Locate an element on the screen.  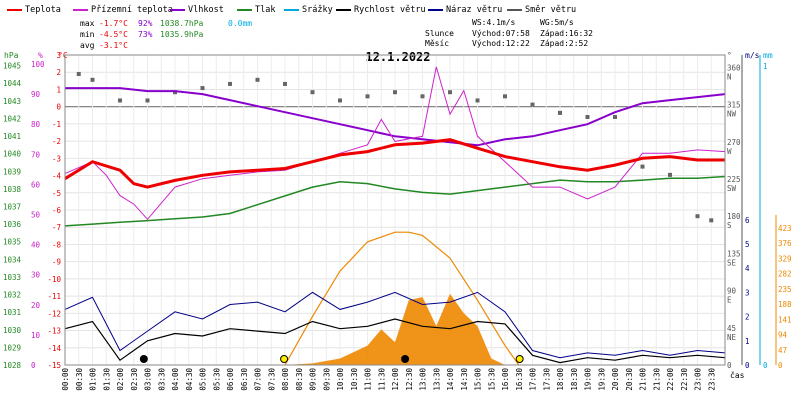
hpa-tick-label: 1038 is located at coordinates (12, 189).